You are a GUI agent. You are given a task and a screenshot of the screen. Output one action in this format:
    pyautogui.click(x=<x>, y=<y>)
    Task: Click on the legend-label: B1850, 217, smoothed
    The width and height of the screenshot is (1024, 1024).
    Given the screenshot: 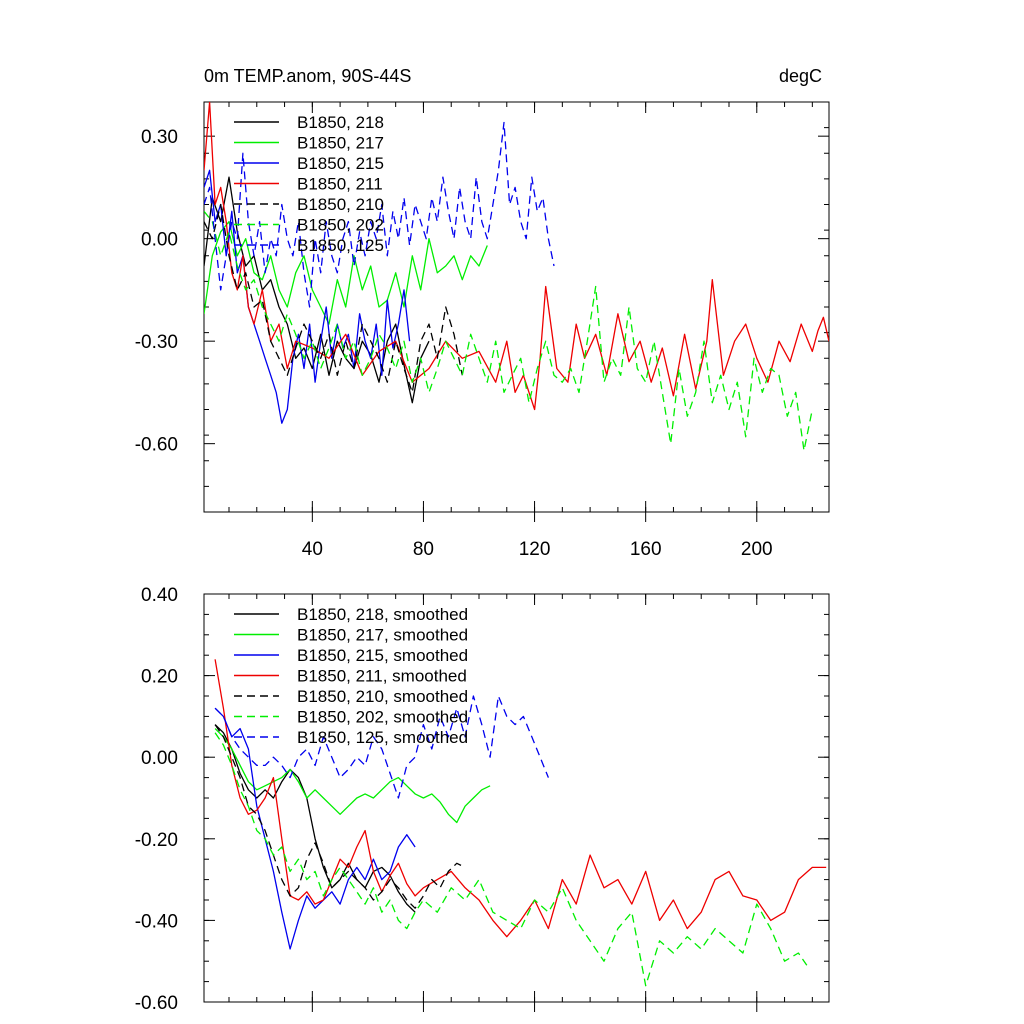 What is the action you would take?
    pyautogui.click(x=382, y=635)
    